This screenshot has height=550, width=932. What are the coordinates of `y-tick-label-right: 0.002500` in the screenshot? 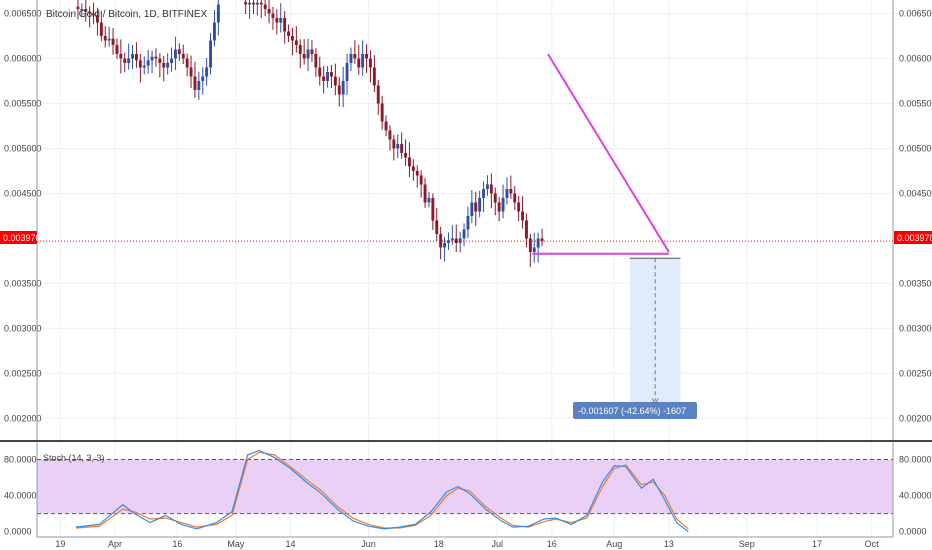 It's located at (915, 373).